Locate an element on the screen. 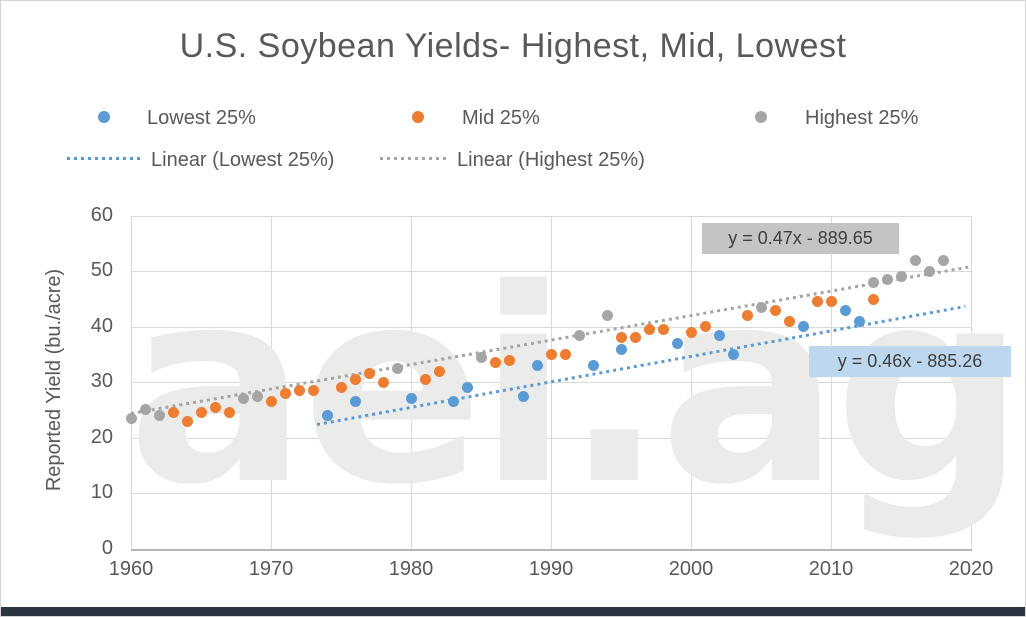  x-tick-label: 1990 is located at coordinates (551, 569).